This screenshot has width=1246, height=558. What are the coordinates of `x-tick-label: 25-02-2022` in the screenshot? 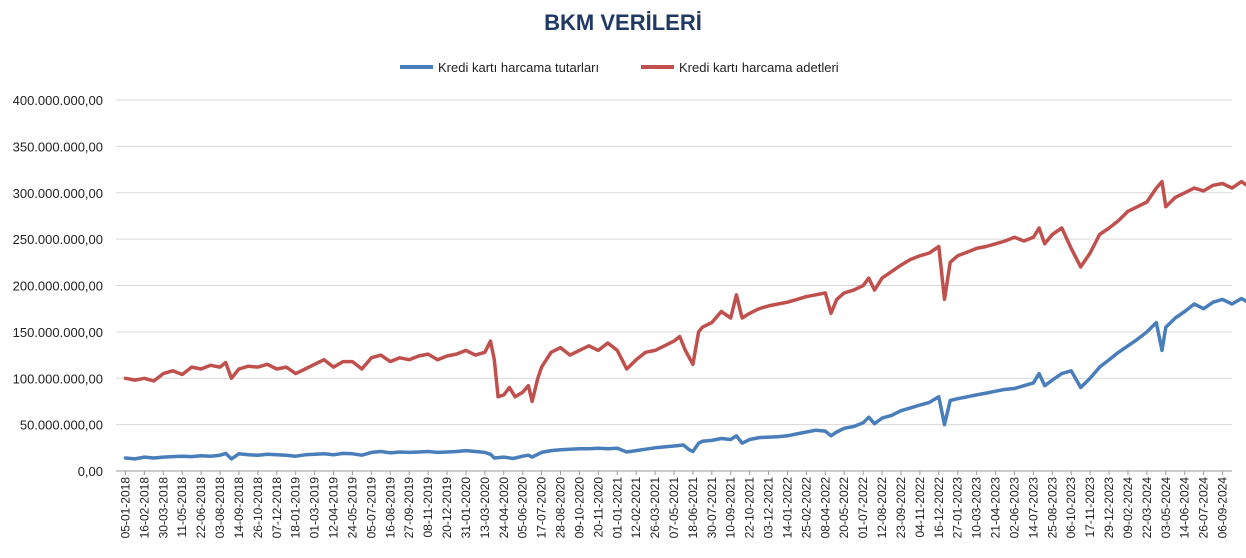 It's located at (806, 508).